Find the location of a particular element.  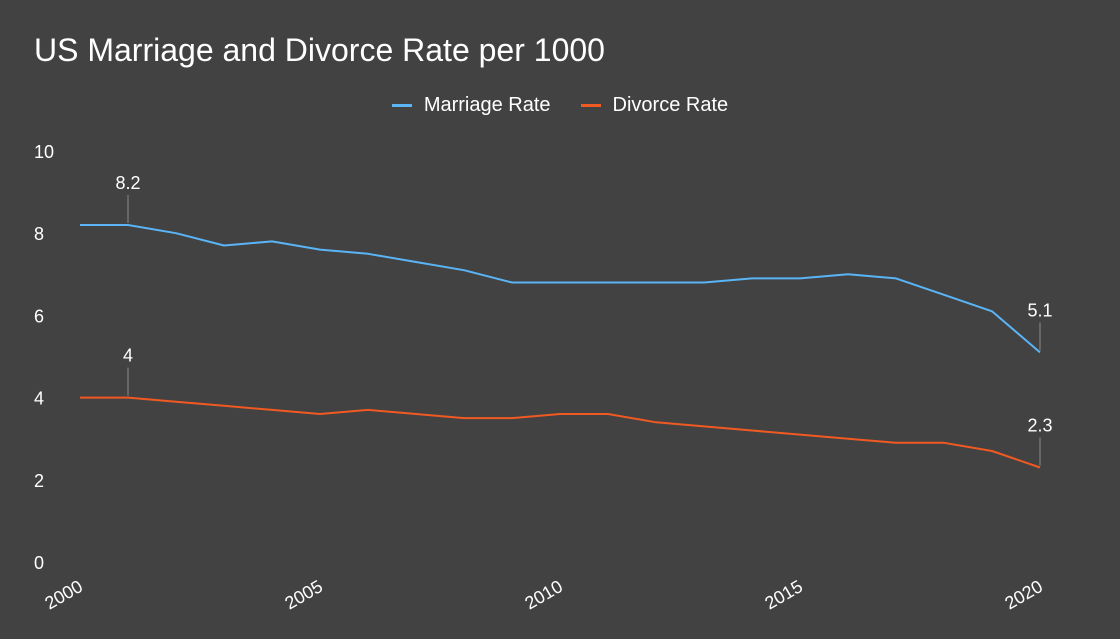

legend-label-divorce-rate: Divorce Rate is located at coordinates (670, 105).